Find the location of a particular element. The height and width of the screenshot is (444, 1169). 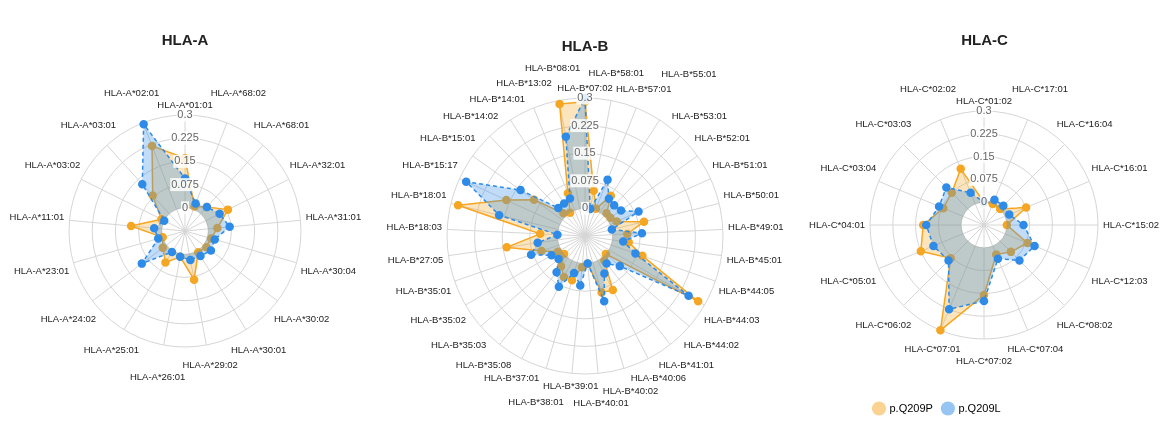

spoke-label: HLA-A*01:01 is located at coordinates (185, 104).